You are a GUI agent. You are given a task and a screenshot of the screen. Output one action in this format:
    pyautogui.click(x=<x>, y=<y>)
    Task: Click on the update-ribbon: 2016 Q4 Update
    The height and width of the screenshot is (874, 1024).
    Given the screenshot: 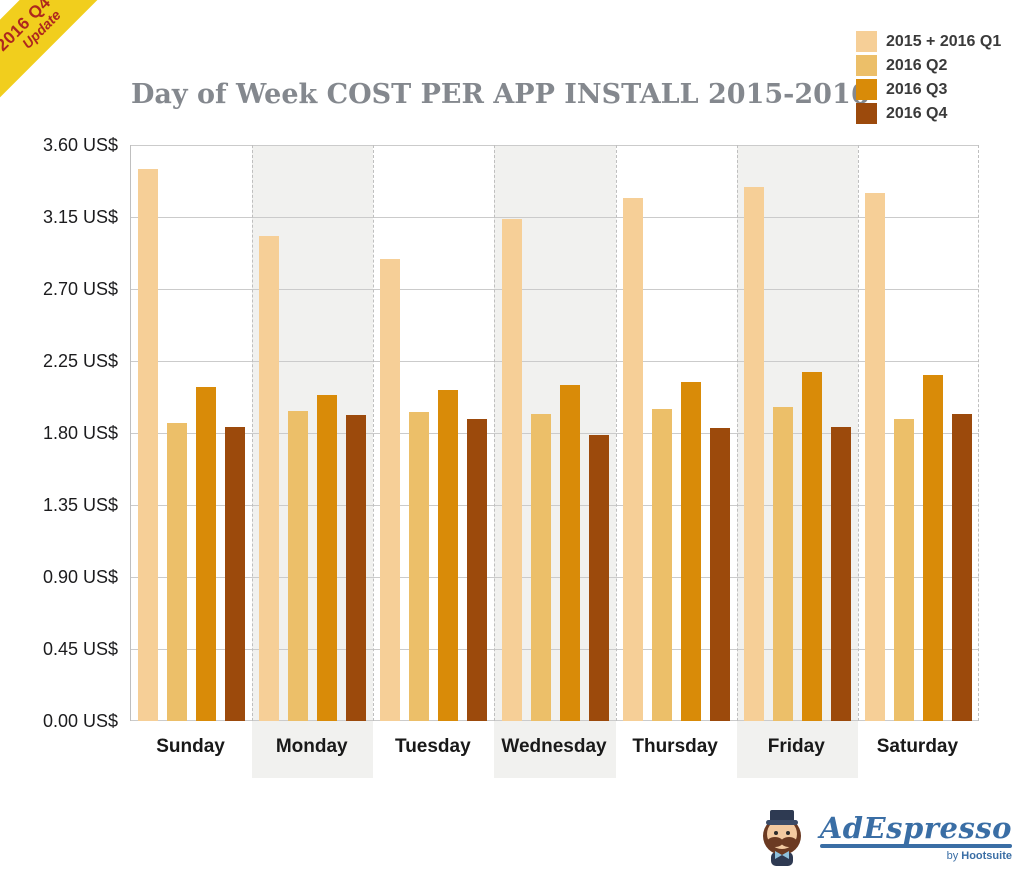 What is the action you would take?
    pyautogui.click(x=75, y=75)
    